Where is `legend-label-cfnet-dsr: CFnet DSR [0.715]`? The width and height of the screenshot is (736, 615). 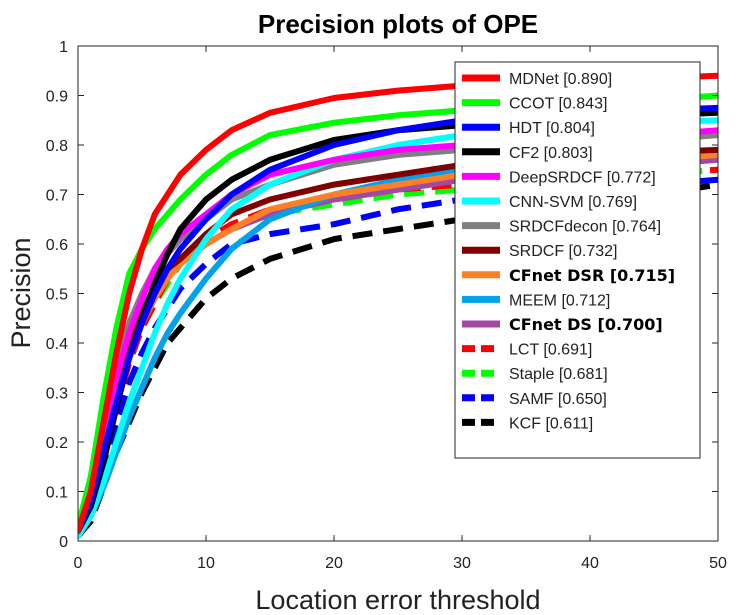 legend-label-cfnet-dsr: CFnet DSR [0.715] is located at coordinates (592, 275).